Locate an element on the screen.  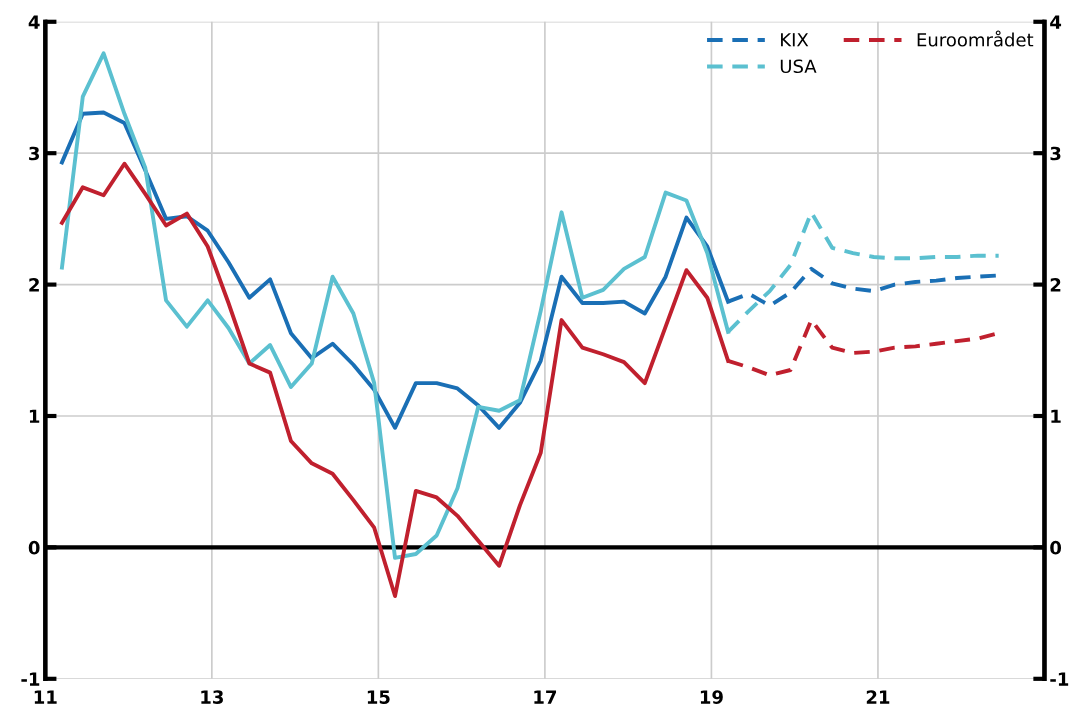
legend-label: KIX is located at coordinates (795, 40).